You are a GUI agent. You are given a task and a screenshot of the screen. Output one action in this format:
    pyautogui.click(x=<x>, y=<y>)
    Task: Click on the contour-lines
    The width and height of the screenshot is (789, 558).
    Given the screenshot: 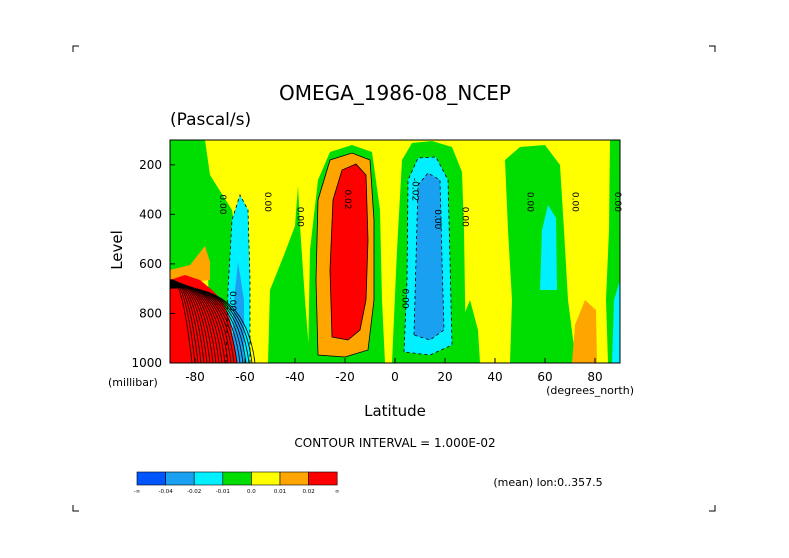 What is the action you would take?
    pyautogui.click(x=339, y=257)
    